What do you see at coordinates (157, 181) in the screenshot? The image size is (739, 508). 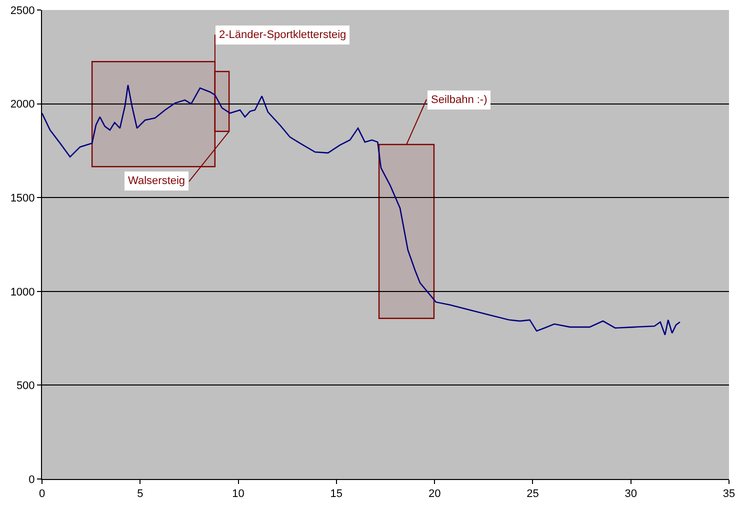 I see `band-label: Walsersteig` at bounding box center [157, 181].